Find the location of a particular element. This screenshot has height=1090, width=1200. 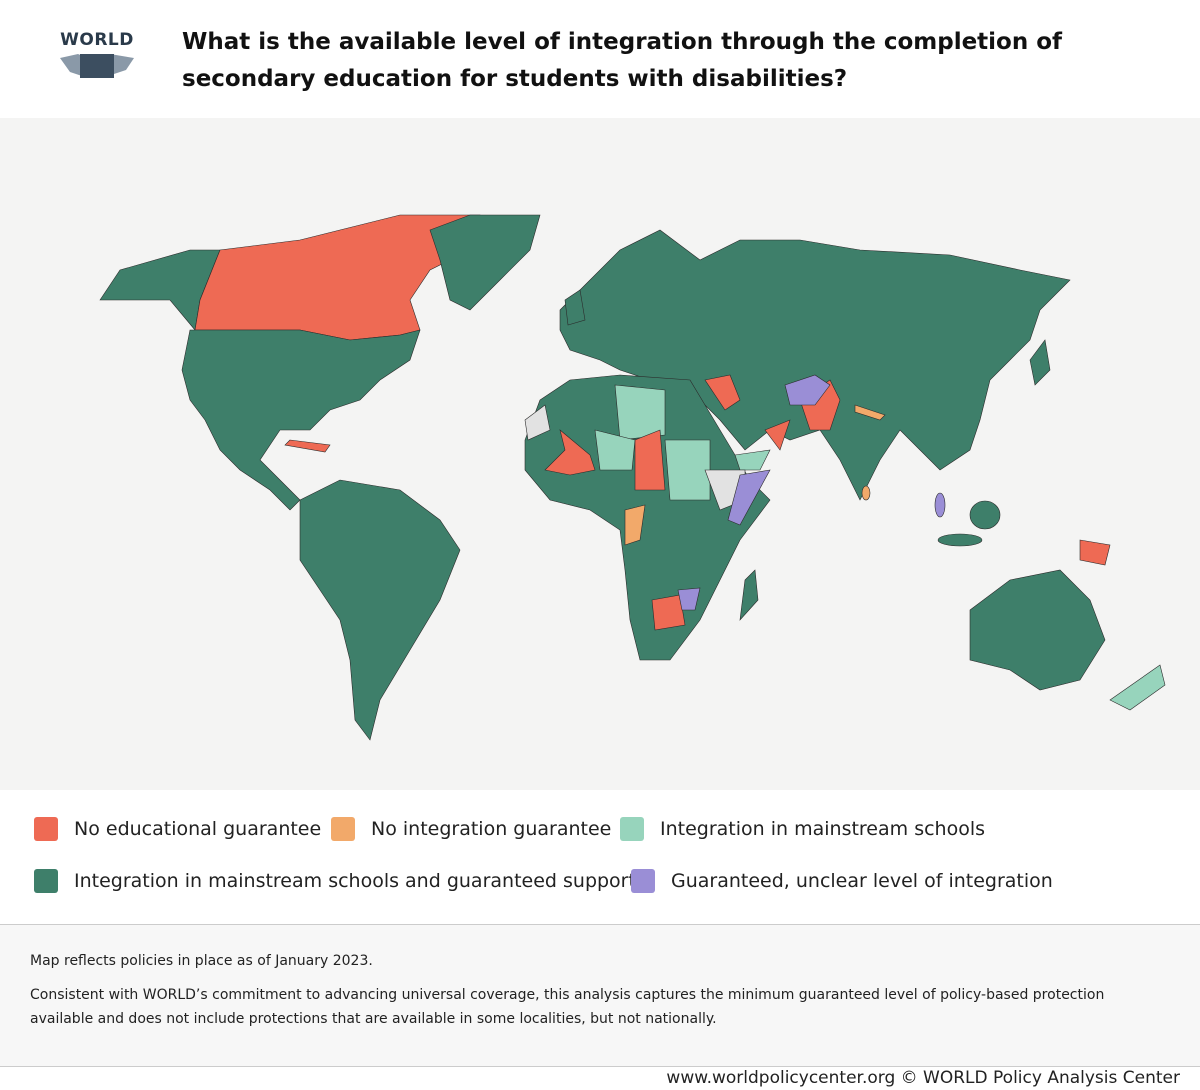

sudan is located at coordinates (687, 470).